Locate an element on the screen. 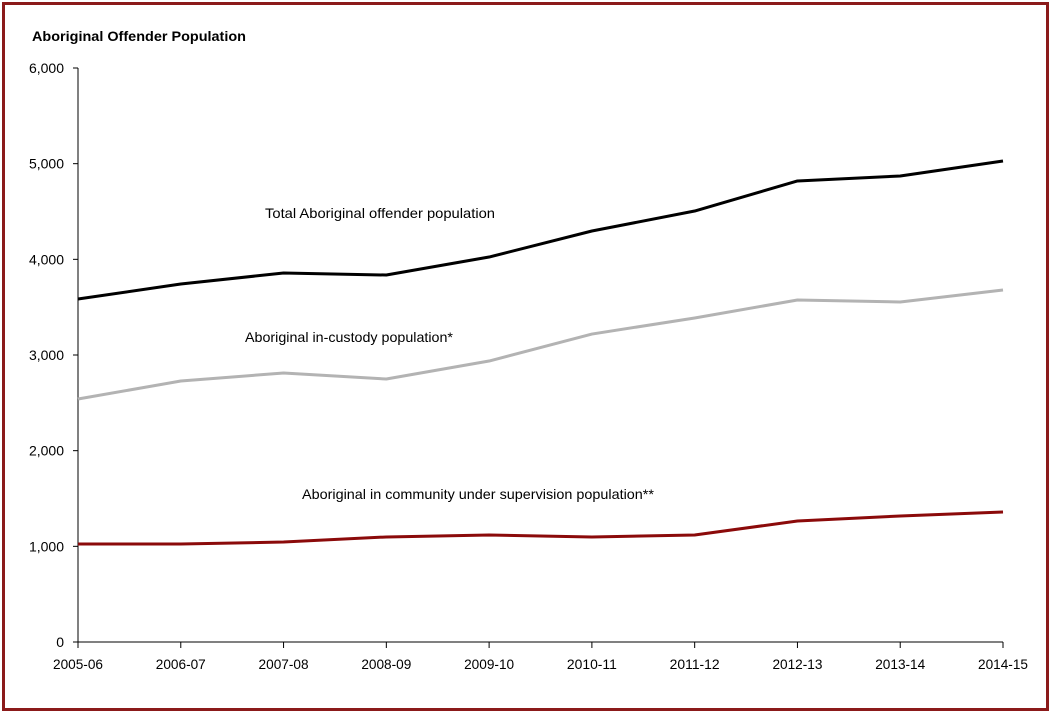 Image resolution: width=1055 pixels, height=717 pixels. series-label-1: Aboriginal in-custody population* is located at coordinates (349, 337).